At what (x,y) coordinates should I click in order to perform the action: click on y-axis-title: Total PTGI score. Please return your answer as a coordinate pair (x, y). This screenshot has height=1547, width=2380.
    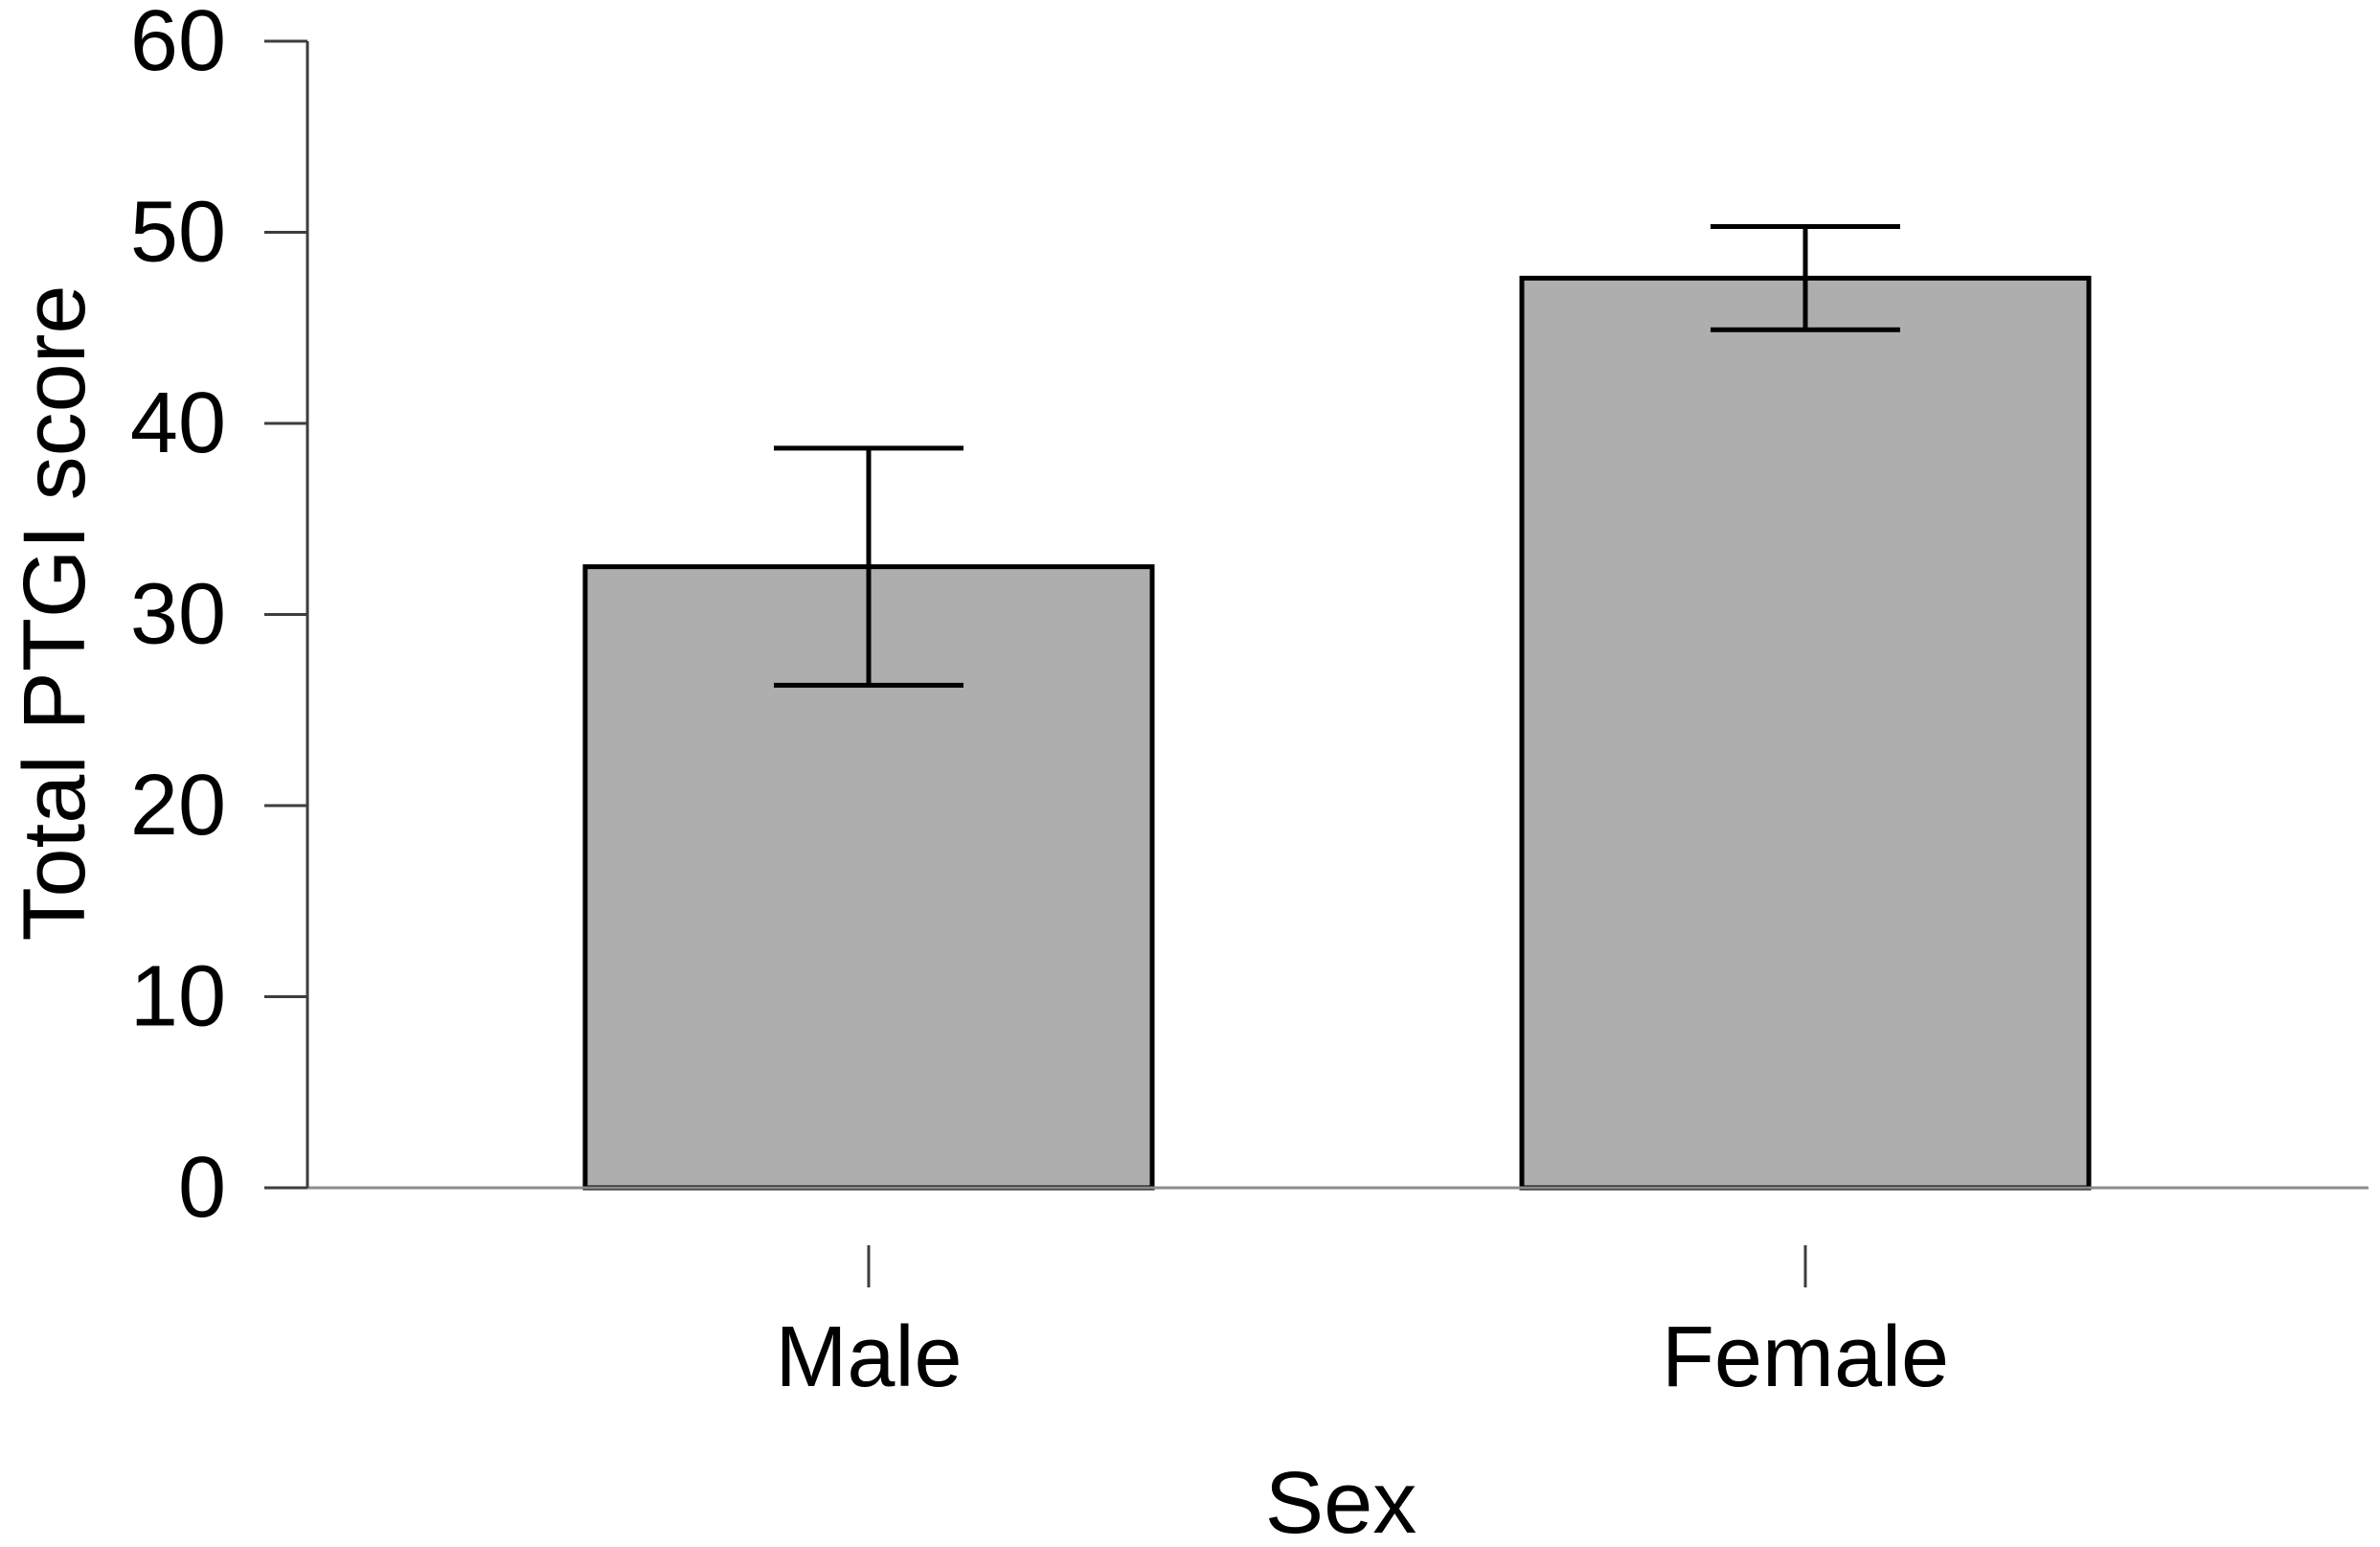
    Looking at the image, I should click on (54, 613).